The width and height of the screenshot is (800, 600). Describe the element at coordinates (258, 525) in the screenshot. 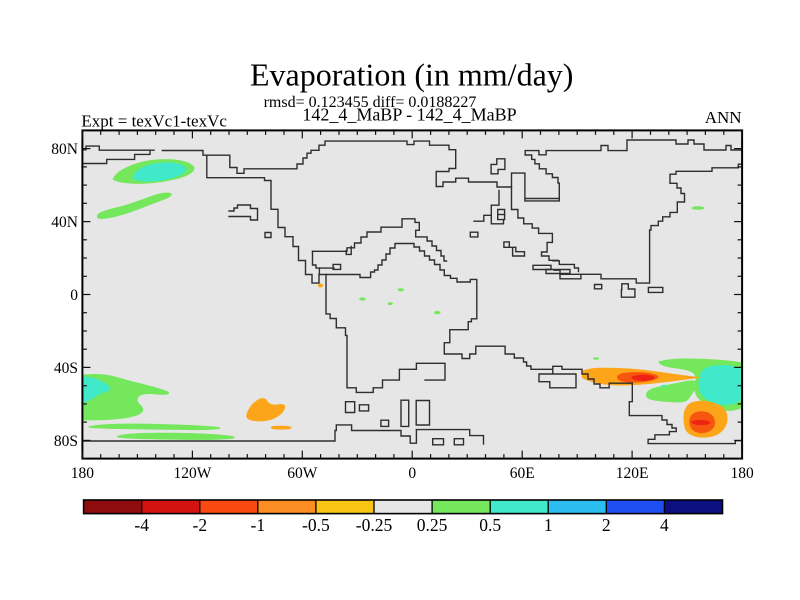

I see `svg-text: -1` at that location.